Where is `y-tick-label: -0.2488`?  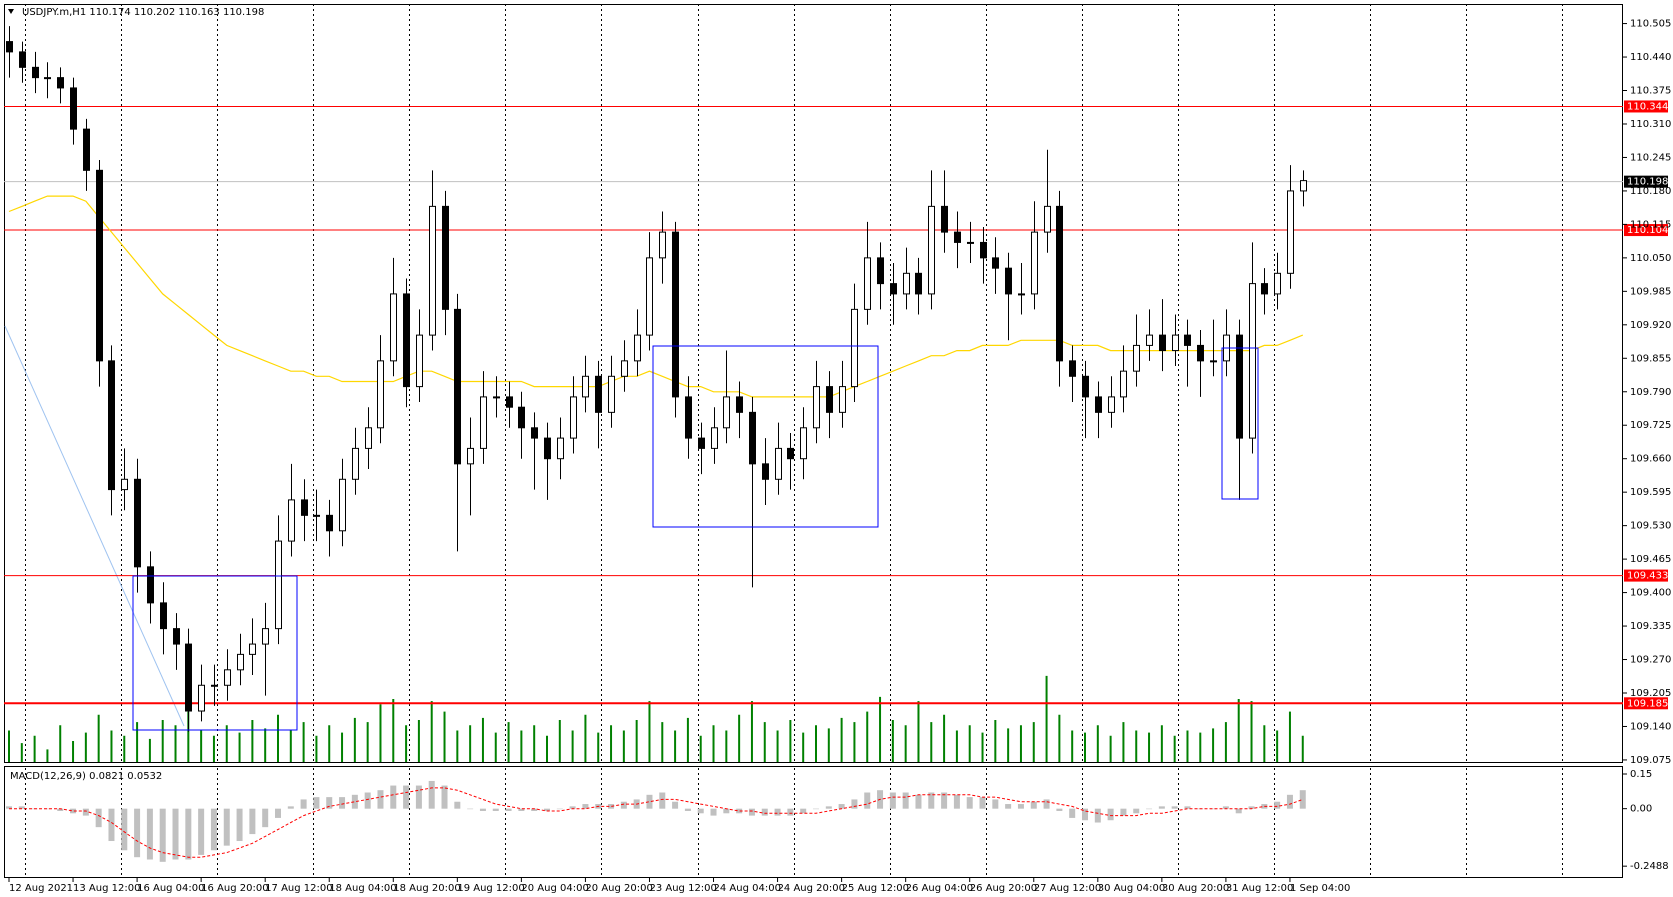
y-tick-label: -0.2488 is located at coordinates (1649, 866).